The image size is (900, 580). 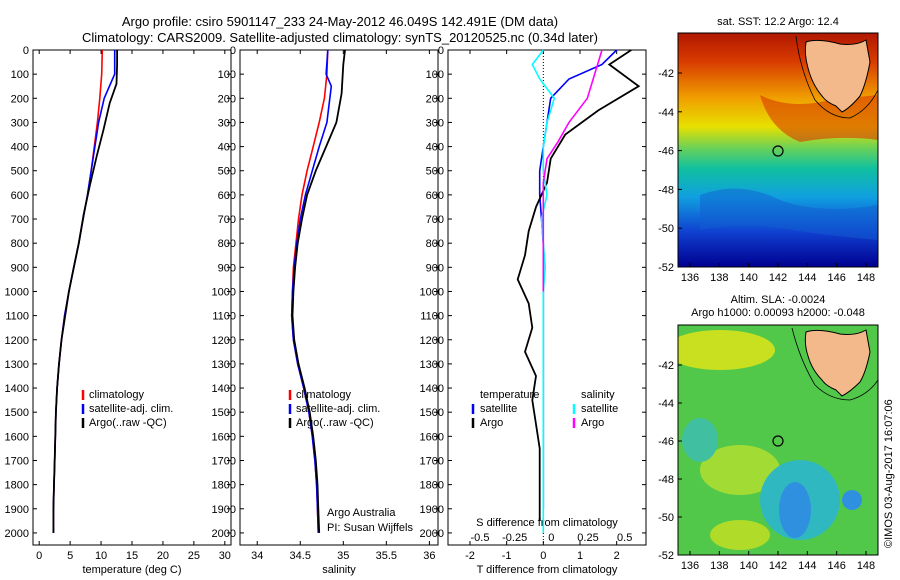 I want to click on ytick-label-sal: 500, so click(x=227, y=172).